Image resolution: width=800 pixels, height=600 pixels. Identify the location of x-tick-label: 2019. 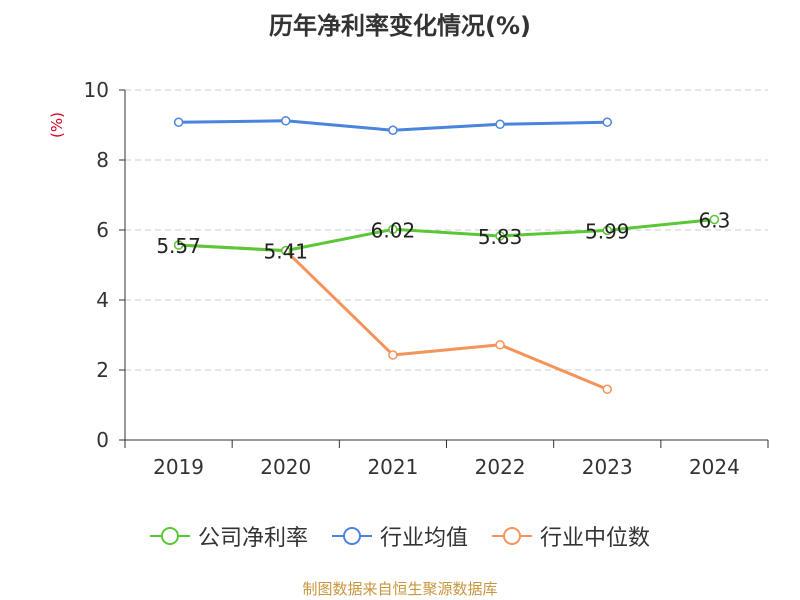
(178, 467).